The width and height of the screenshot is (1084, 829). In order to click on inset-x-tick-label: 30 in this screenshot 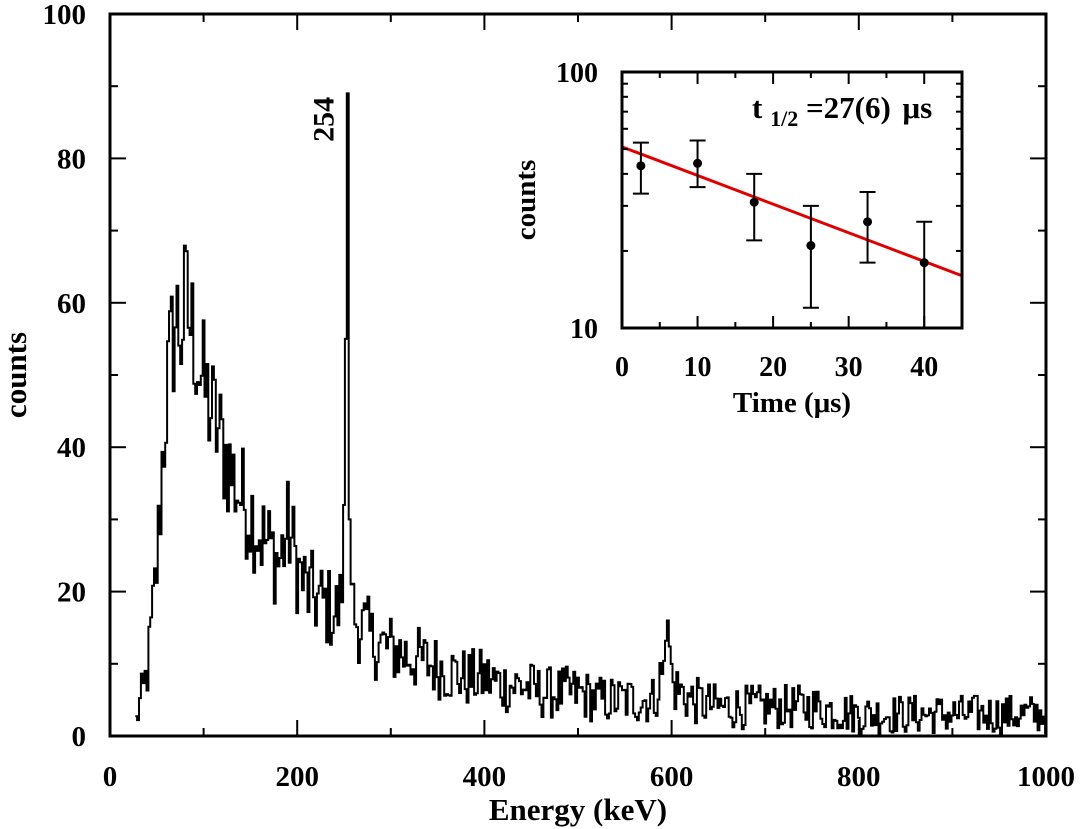, I will do `click(849, 367)`.